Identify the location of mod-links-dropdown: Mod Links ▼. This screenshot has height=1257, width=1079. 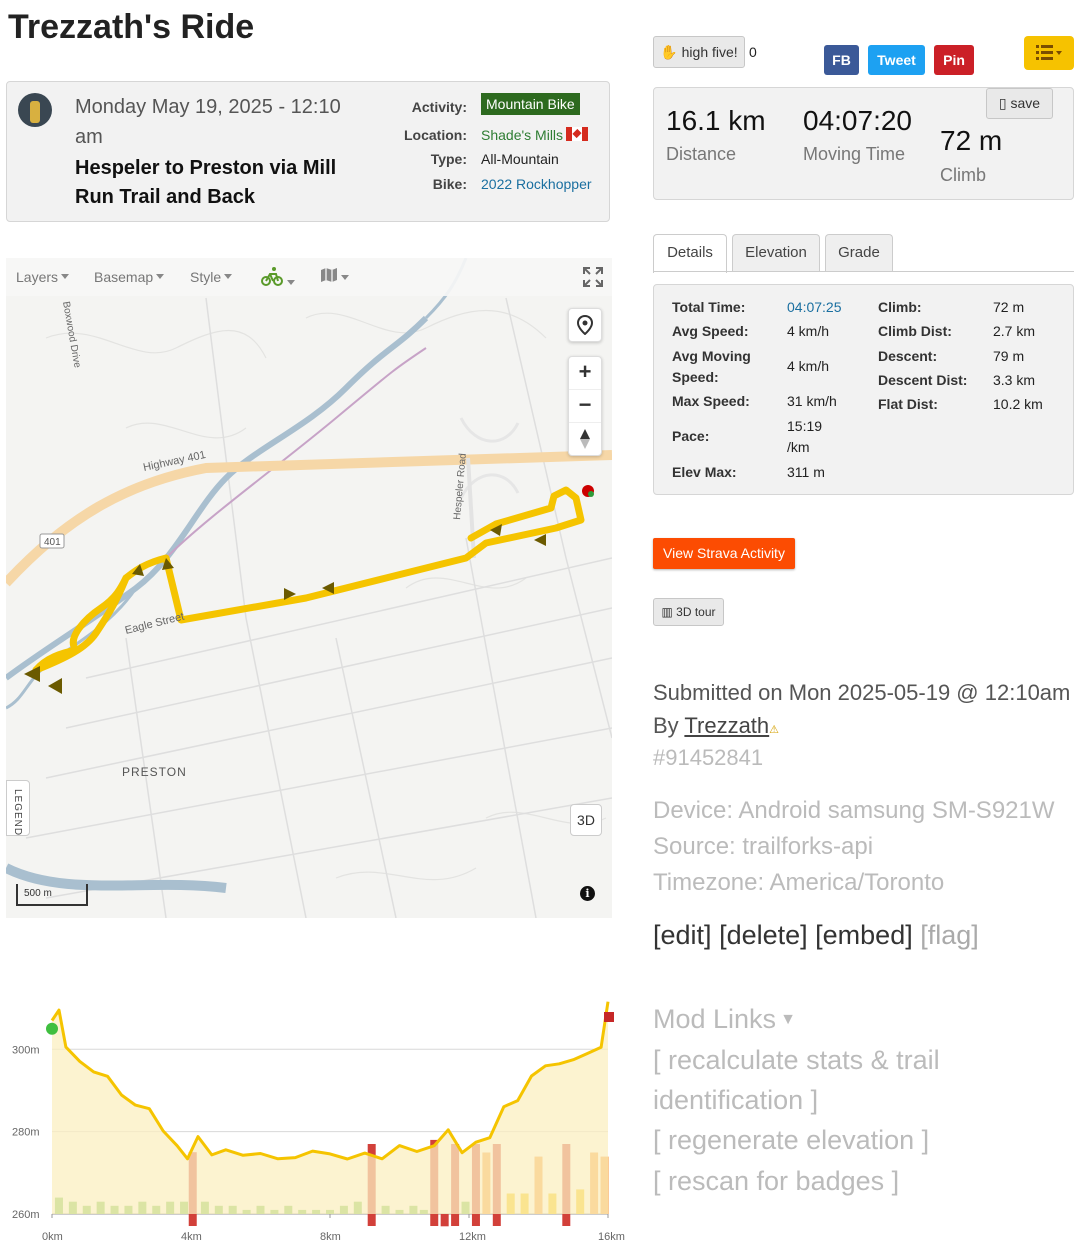
(724, 1019).